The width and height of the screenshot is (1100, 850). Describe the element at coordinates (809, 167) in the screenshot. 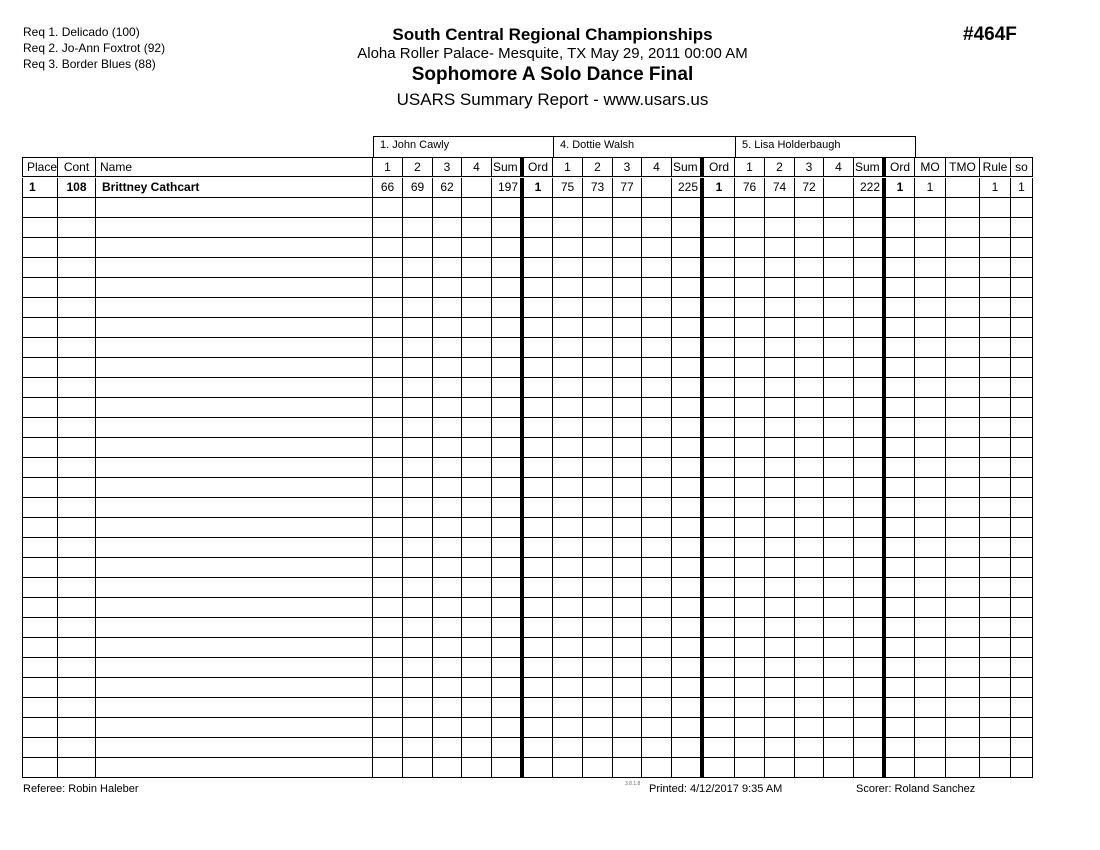

I see `column-header-judge3-3: 3` at that location.